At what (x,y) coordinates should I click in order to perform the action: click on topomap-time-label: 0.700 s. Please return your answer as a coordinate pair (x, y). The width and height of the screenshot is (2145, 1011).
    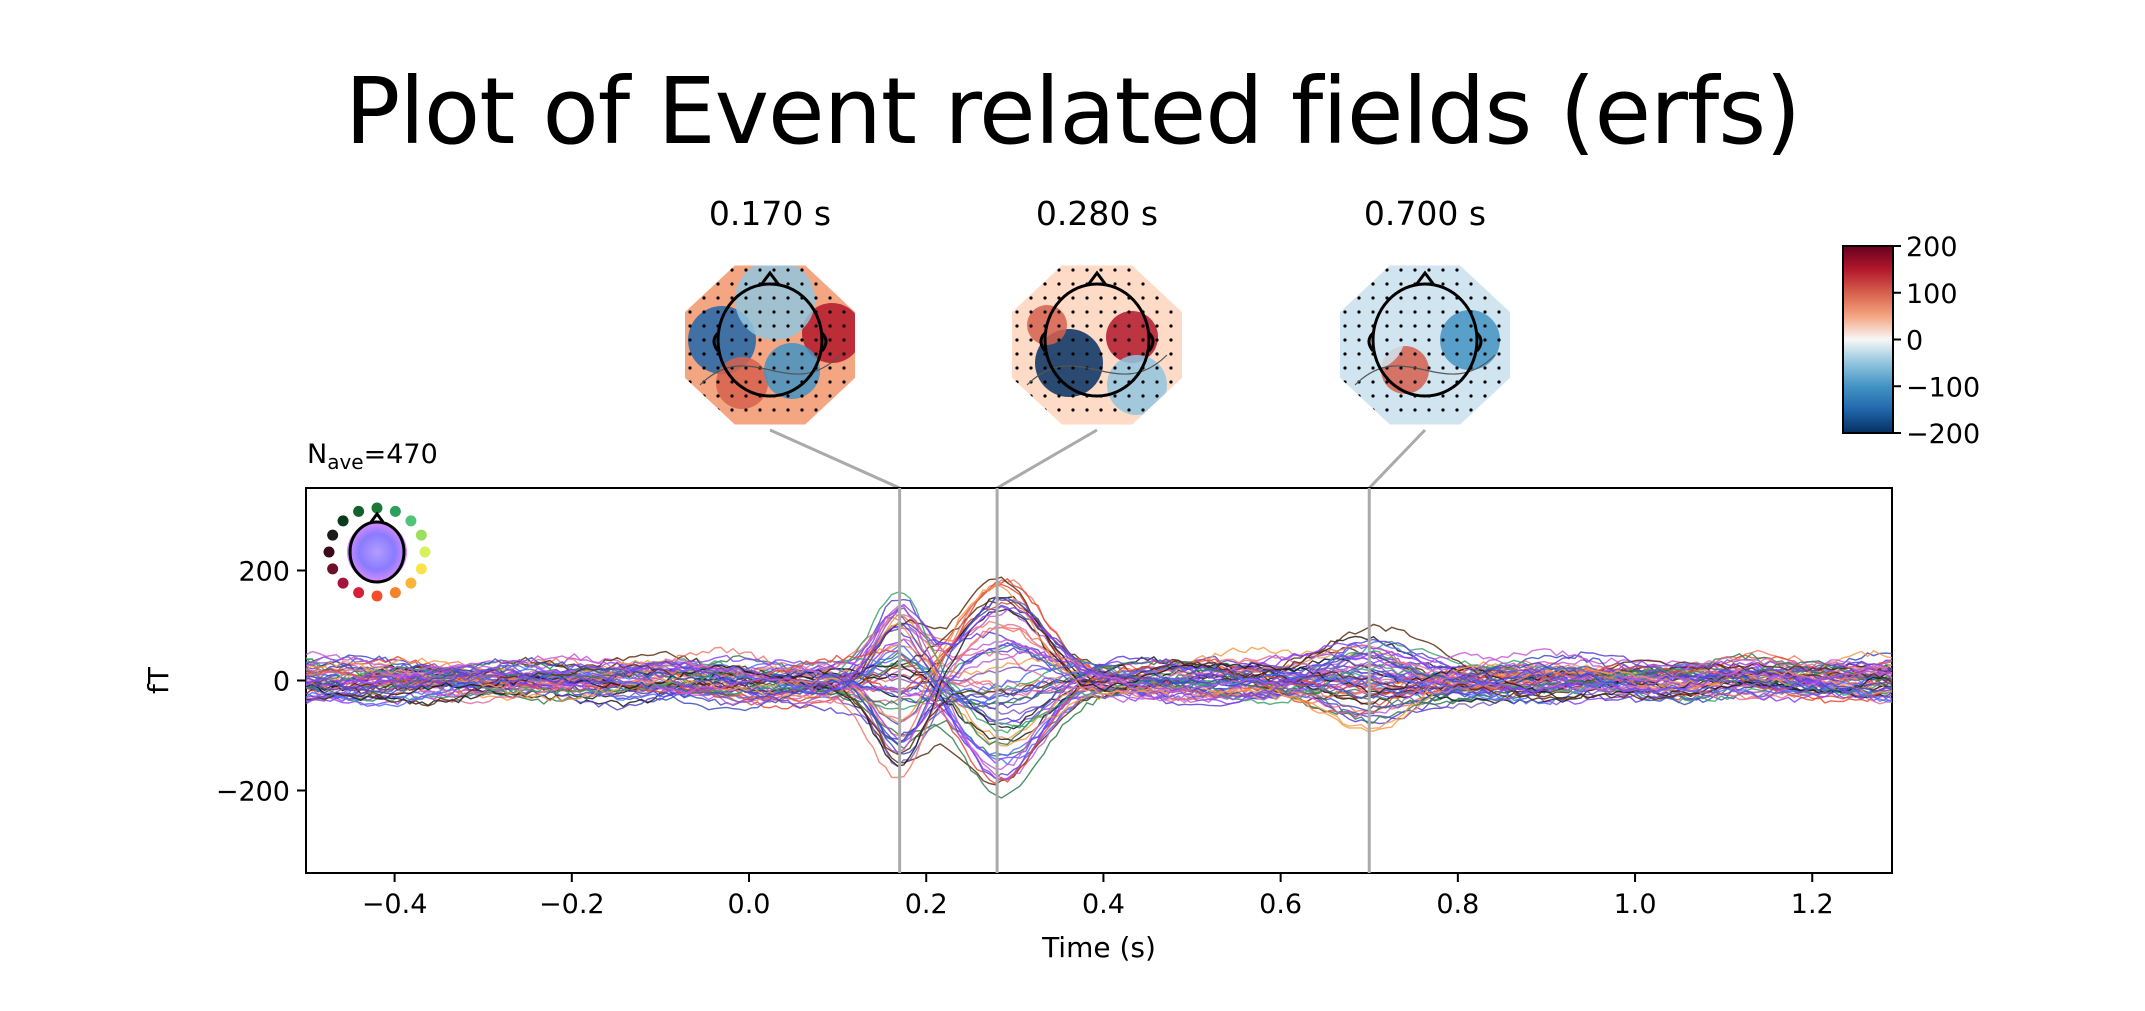
    Looking at the image, I should click on (1425, 213).